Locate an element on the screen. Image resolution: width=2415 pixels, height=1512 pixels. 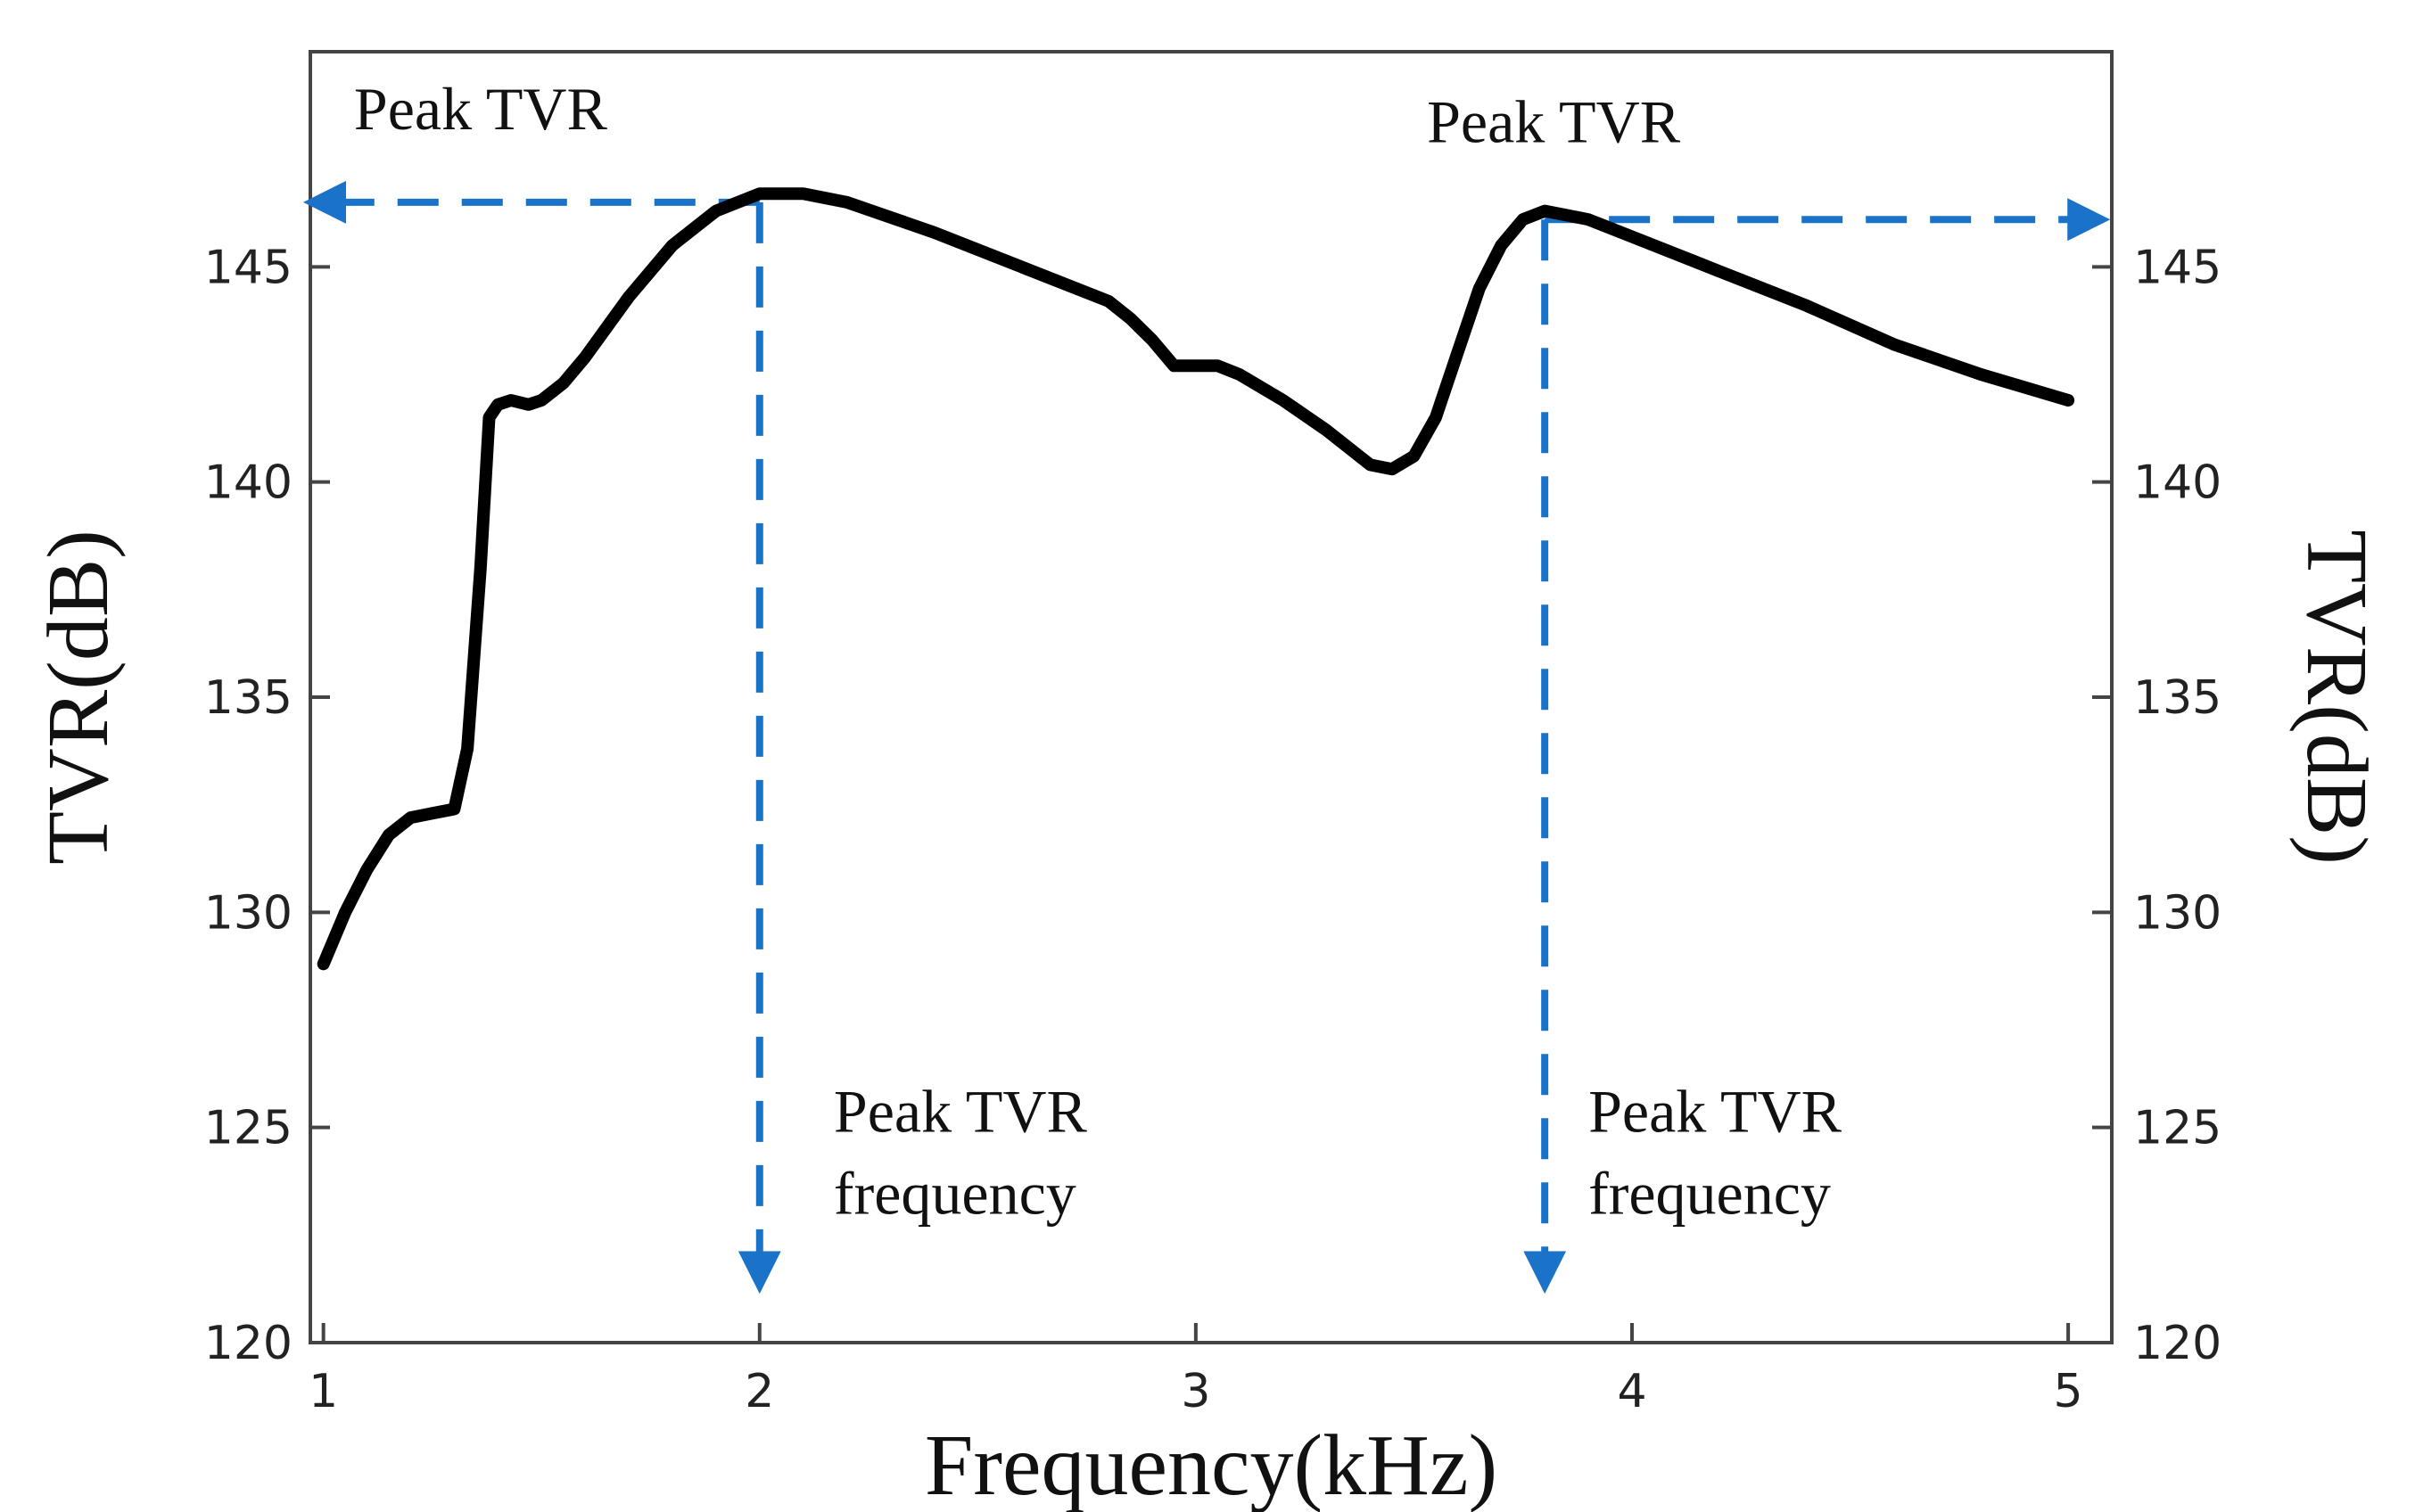
y-tick-label-right-120: 120 is located at coordinates (2177, 1343).